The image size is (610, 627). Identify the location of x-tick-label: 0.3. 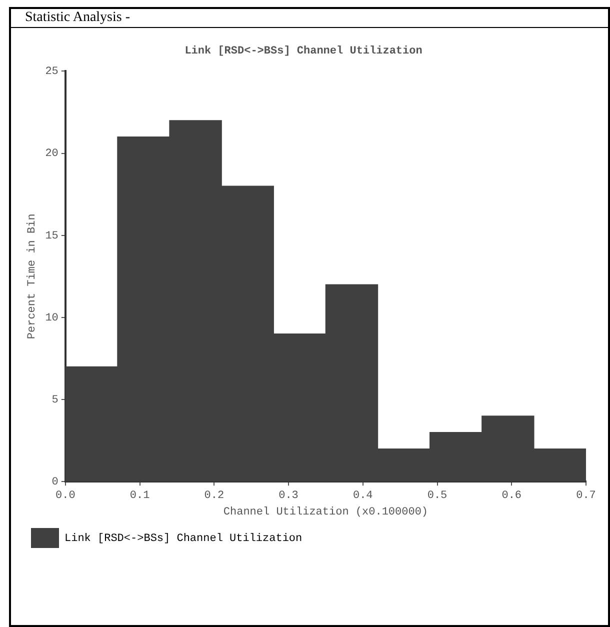
(288, 496).